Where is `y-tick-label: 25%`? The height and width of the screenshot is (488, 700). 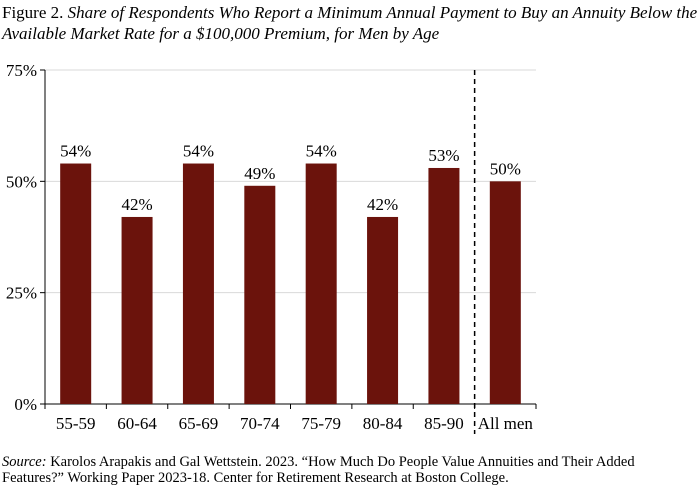
y-tick-label: 25% is located at coordinates (21, 293).